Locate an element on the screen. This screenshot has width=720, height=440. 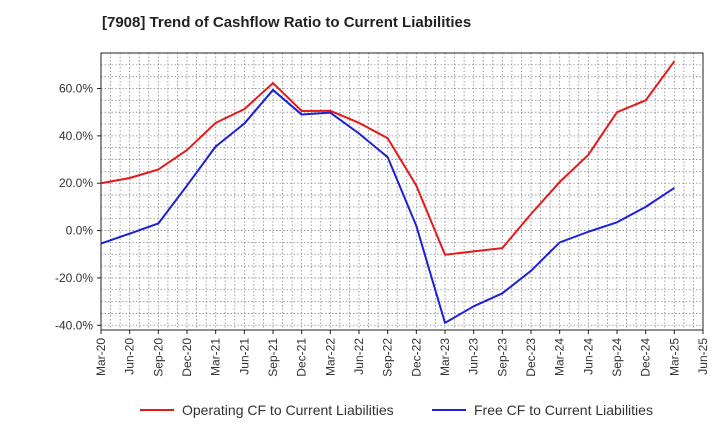
y-tick-label: 20.0% is located at coordinates (76, 183).